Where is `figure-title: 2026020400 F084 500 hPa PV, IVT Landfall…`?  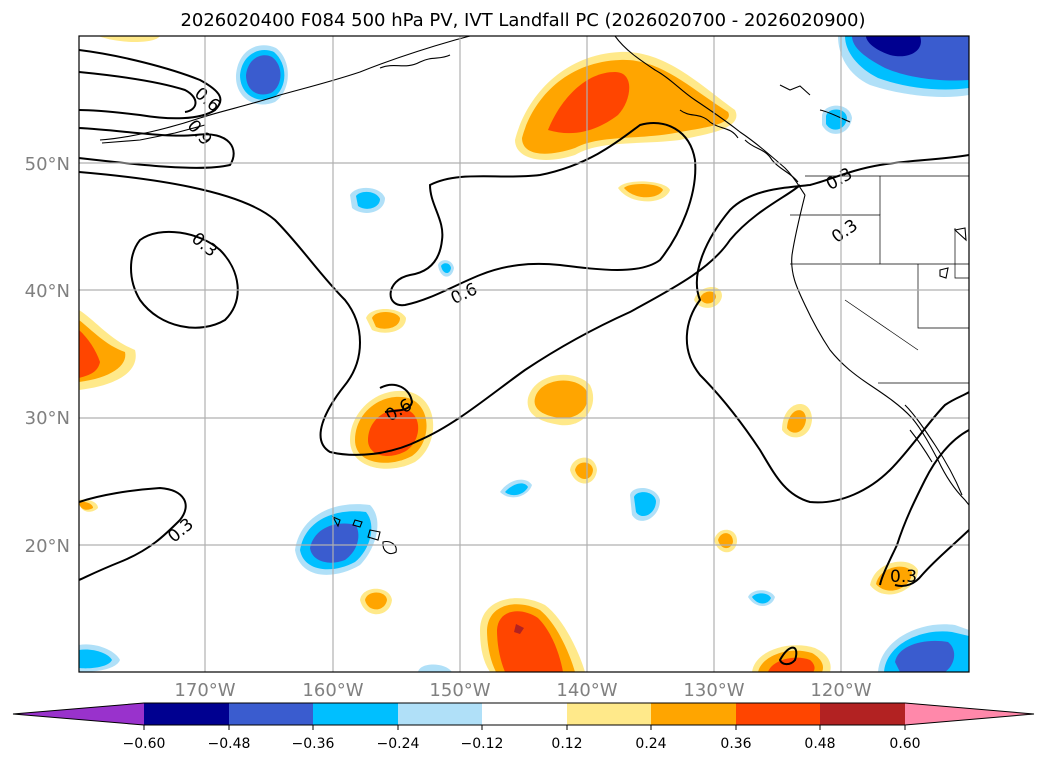
figure-title: 2026020400 F084 500 hPa PV, IVT Landfall… is located at coordinates (522, 20).